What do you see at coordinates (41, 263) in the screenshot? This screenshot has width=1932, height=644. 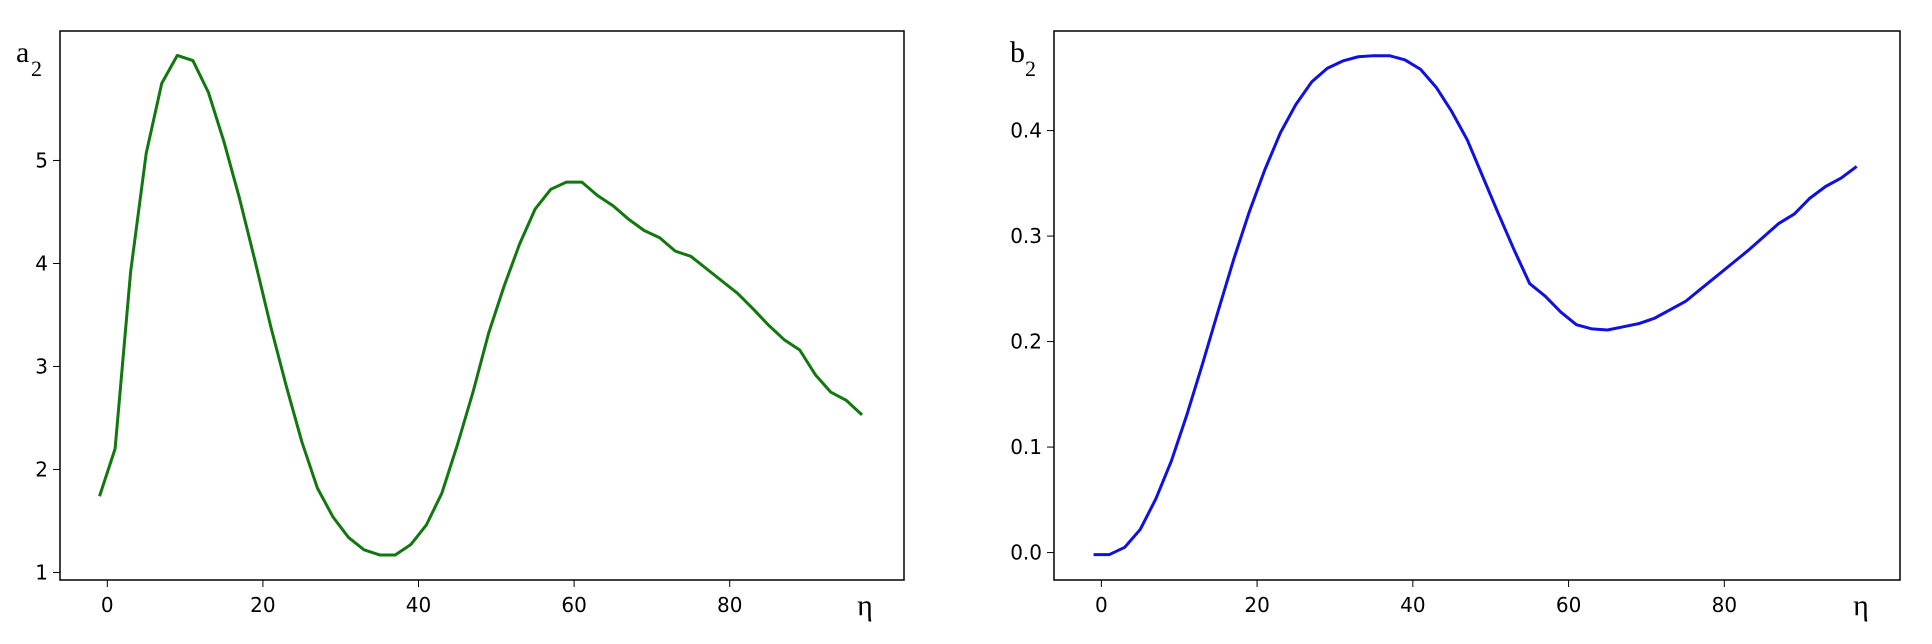 I see `y-tick-label: 4` at bounding box center [41, 263].